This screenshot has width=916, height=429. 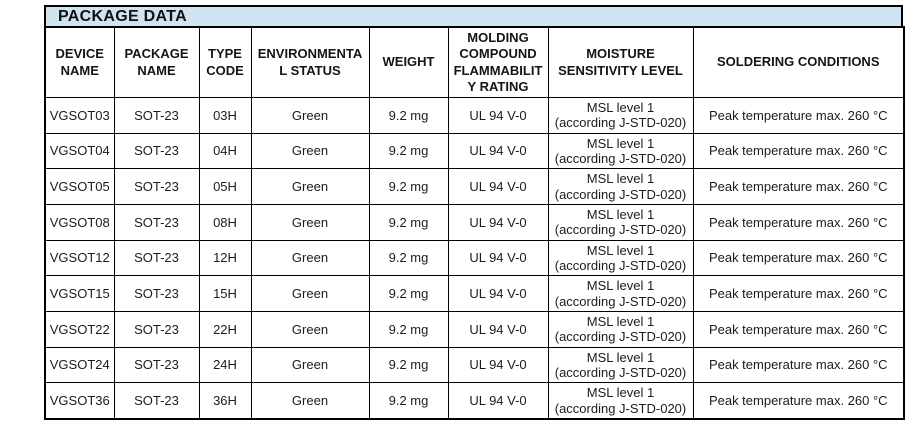 What do you see at coordinates (225, 115) in the screenshot?
I see `cell-type-code: 03H` at bounding box center [225, 115].